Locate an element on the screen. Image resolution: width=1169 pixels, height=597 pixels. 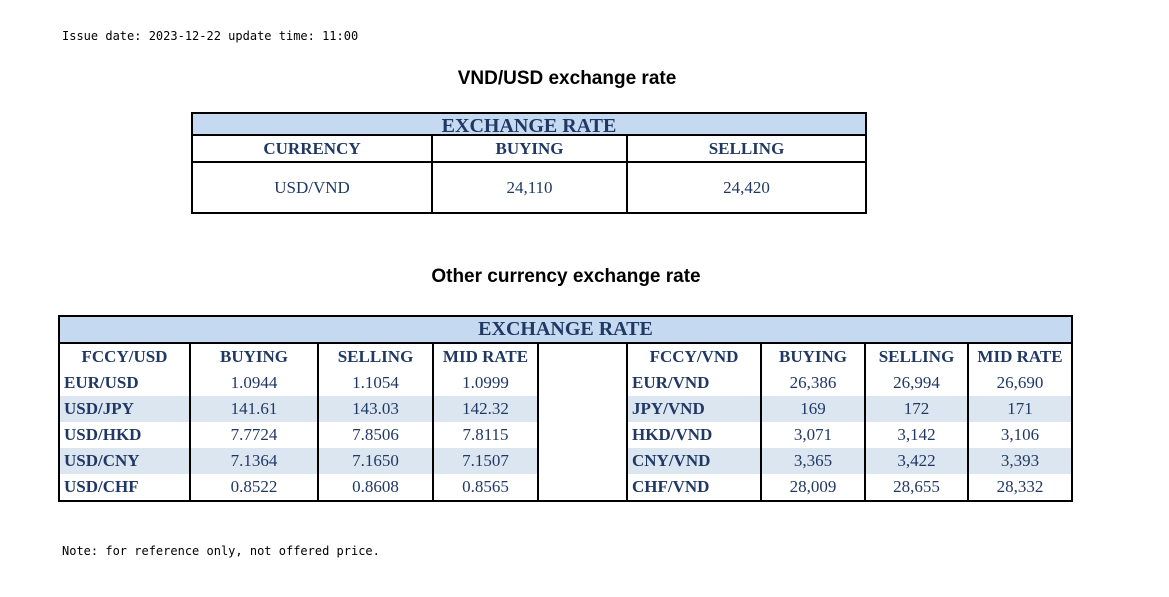
vnd-pair-cell: HKD/VND is located at coordinates (694, 435).